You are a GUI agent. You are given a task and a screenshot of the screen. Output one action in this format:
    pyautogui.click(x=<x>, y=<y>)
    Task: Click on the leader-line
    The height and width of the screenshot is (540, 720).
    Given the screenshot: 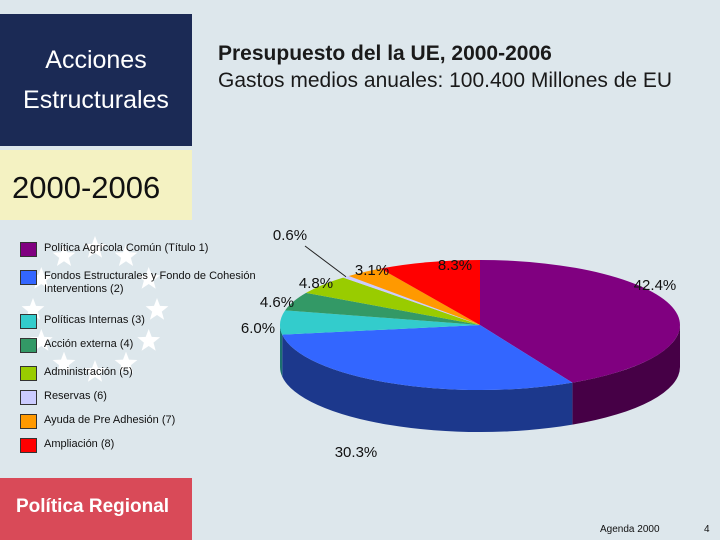 What is the action you would take?
    pyautogui.click(x=325, y=261)
    